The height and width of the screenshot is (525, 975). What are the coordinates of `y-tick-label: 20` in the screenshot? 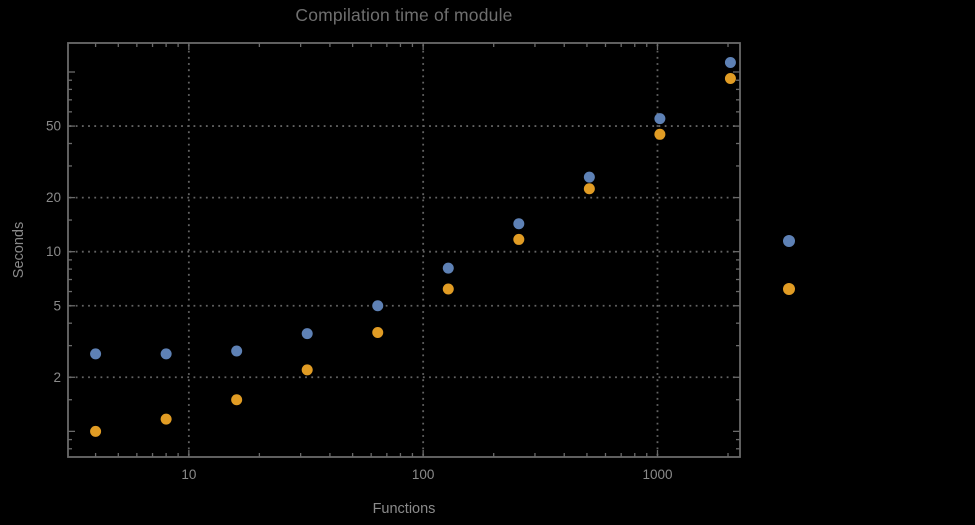 It's located at (53, 197).